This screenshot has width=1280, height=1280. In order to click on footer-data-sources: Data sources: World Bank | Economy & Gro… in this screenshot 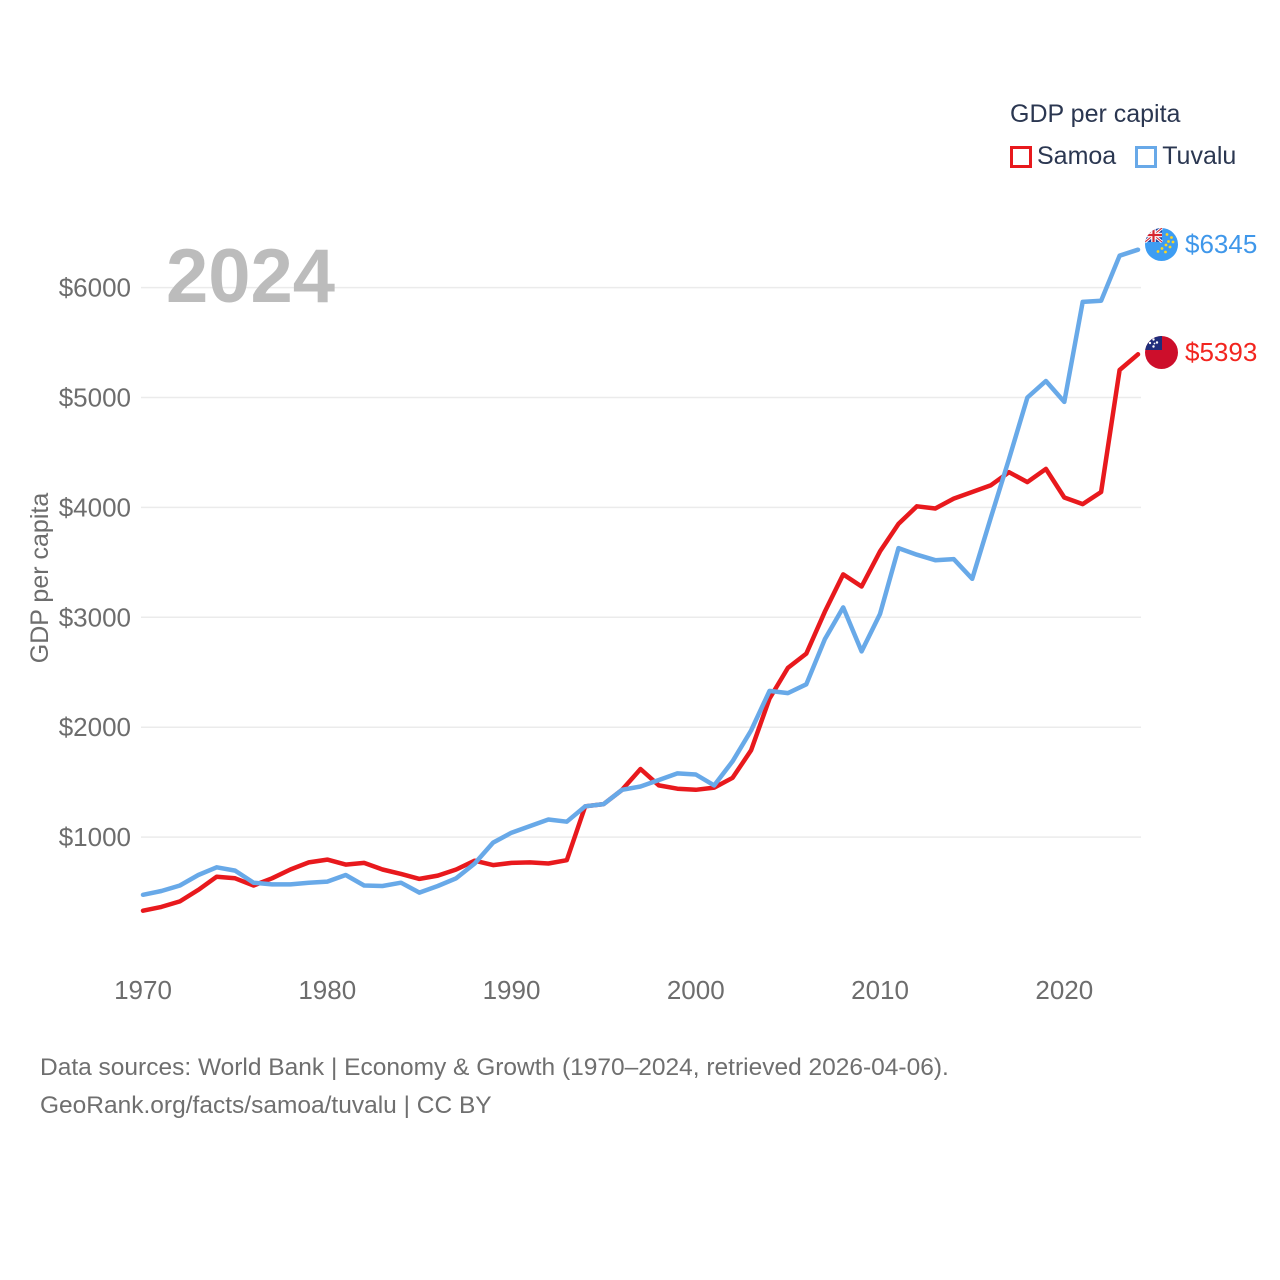, I will do `click(494, 1067)`.